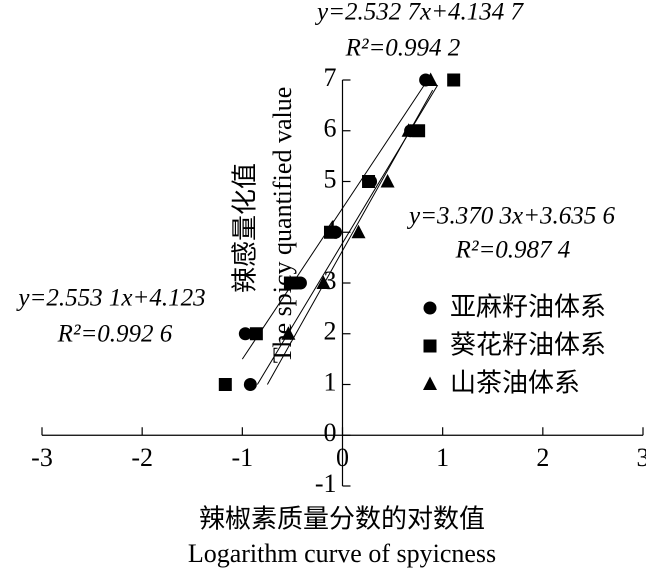 The width and height of the screenshot is (646, 575). I want to click on x-tick-label: -3, so click(42, 457).